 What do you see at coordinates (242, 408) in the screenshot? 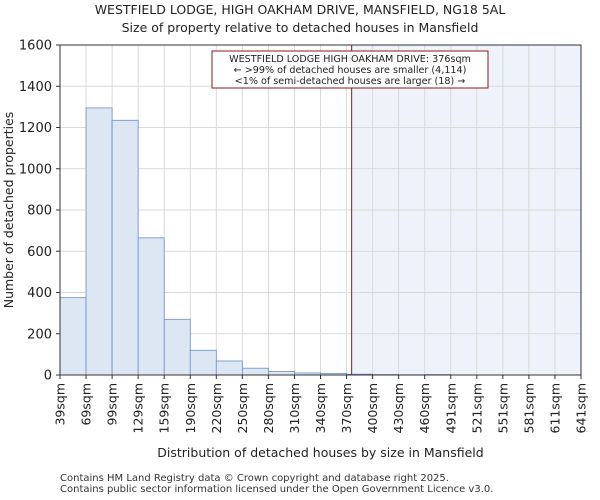
I see `x-tick-label: 250sqm` at bounding box center [242, 408].